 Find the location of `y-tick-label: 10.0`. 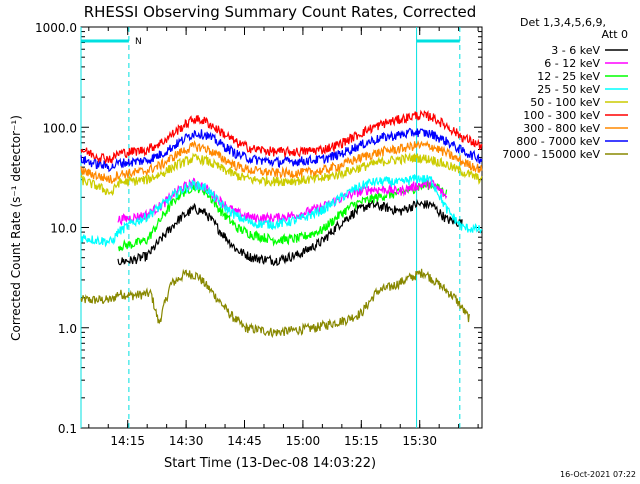

y-tick-label: 10.0 is located at coordinates (63, 229).